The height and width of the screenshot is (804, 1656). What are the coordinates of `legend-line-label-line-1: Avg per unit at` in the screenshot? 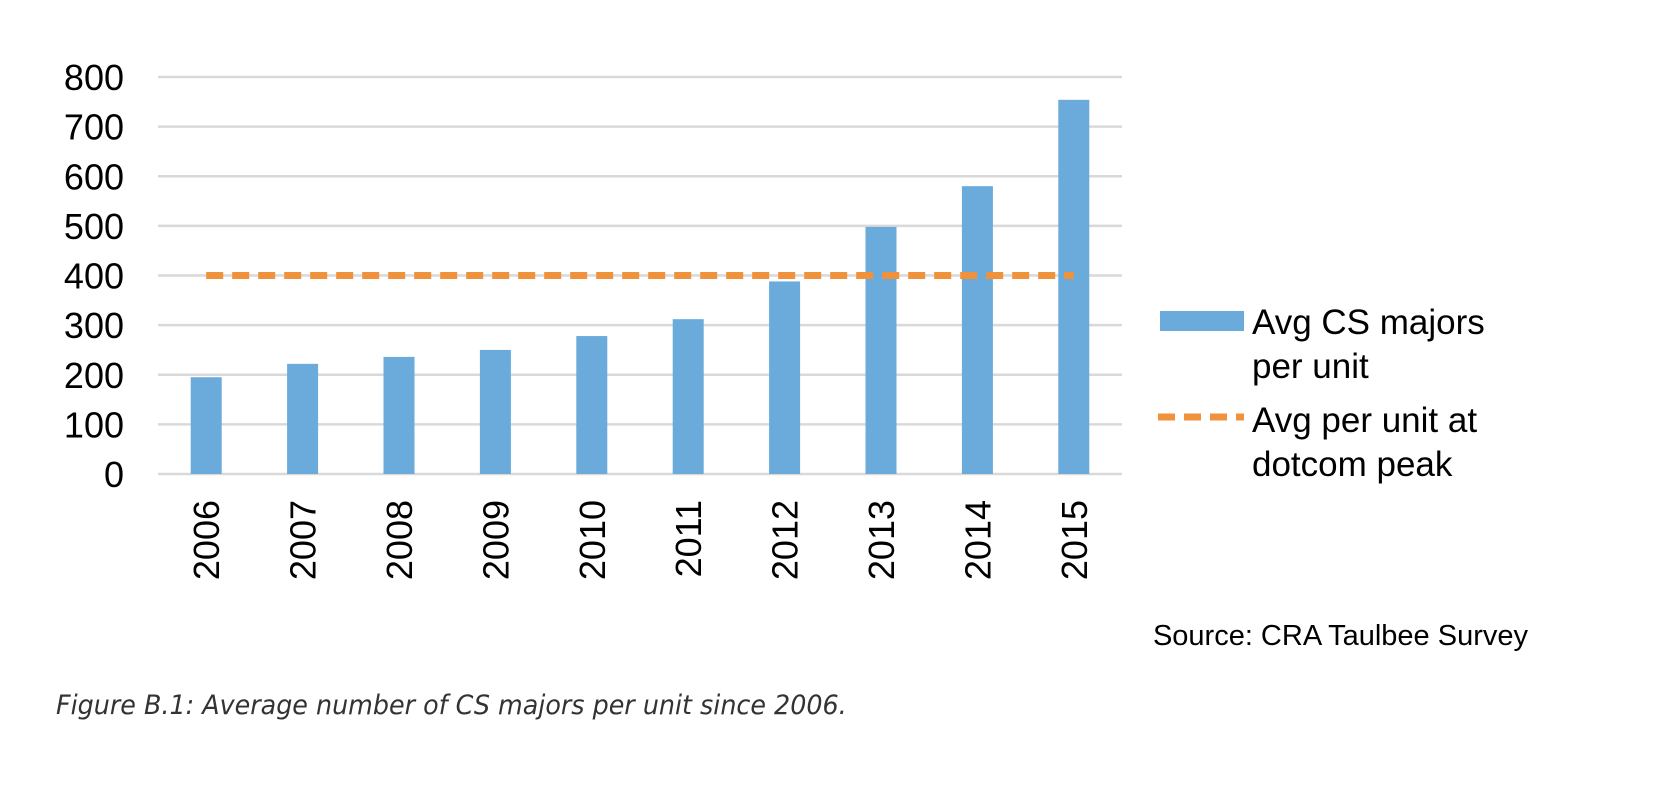 It's located at (1364, 420).